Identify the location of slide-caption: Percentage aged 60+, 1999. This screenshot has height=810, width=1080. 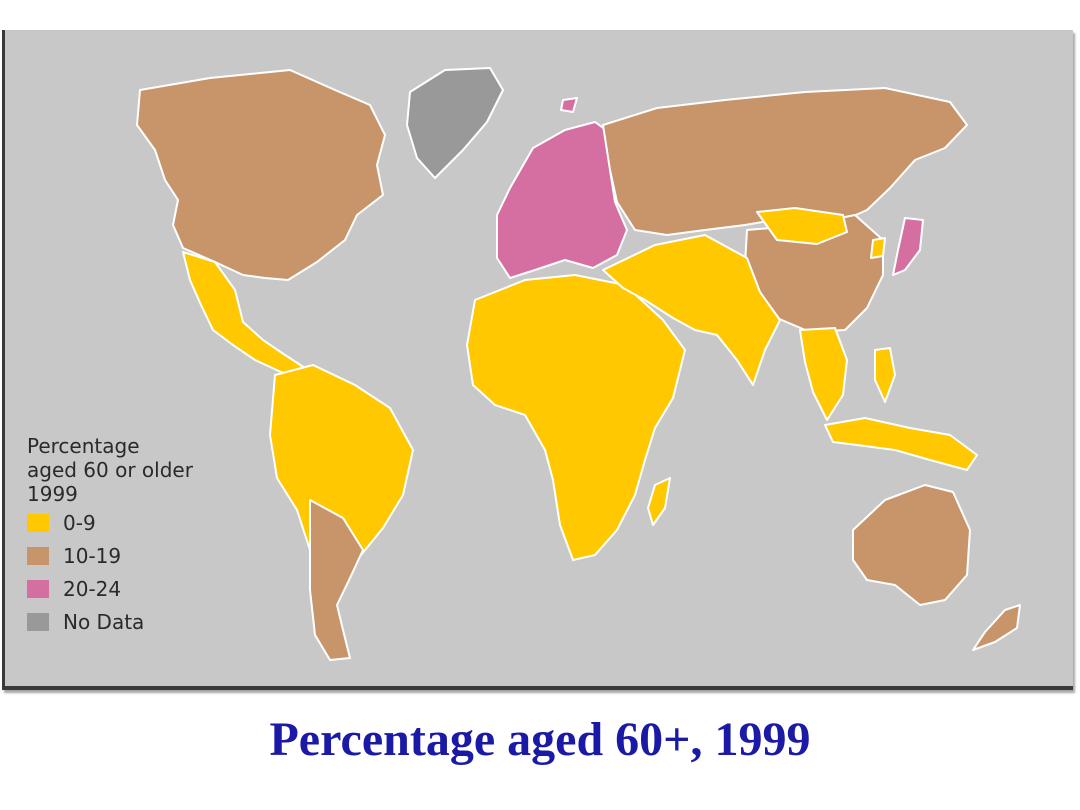
(540, 739).